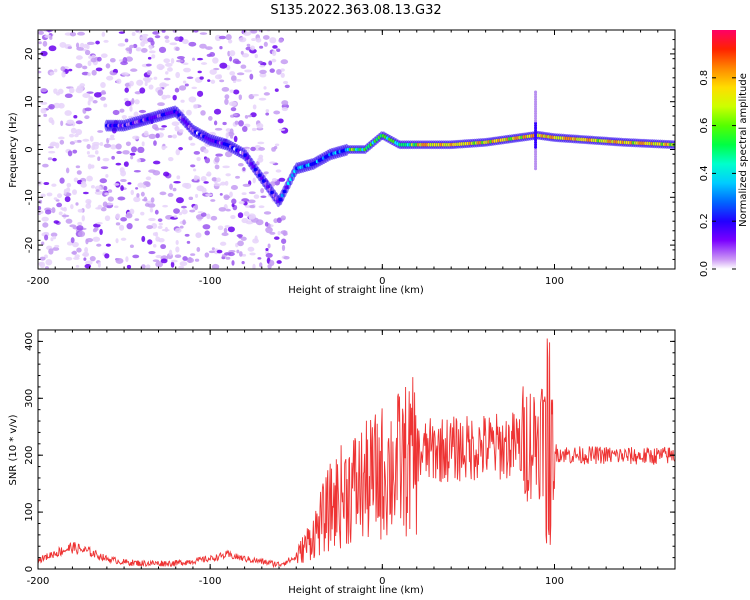  I want to click on snr-x-tick-label: 0, so click(382, 581).